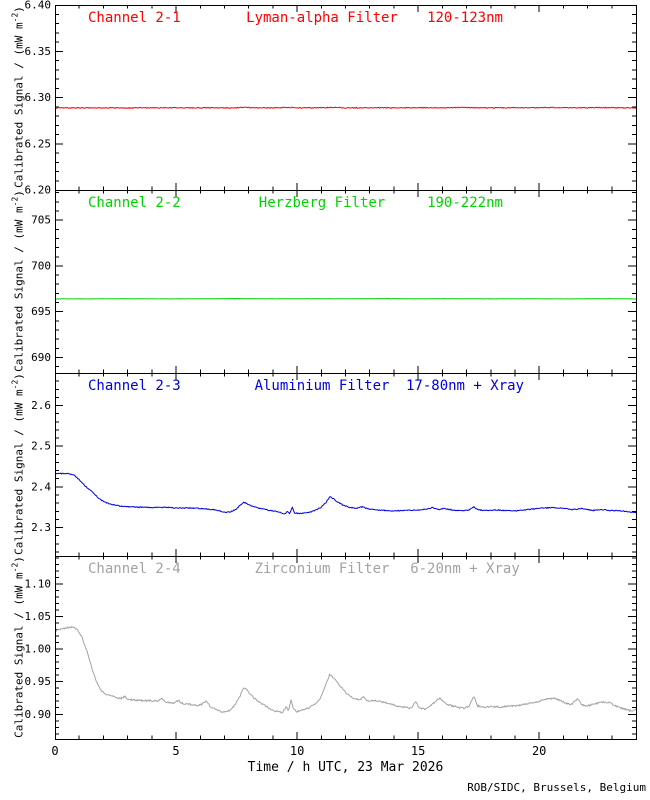  Describe the element at coordinates (41, 311) in the screenshot. I see `y-tick-label: 695` at that location.